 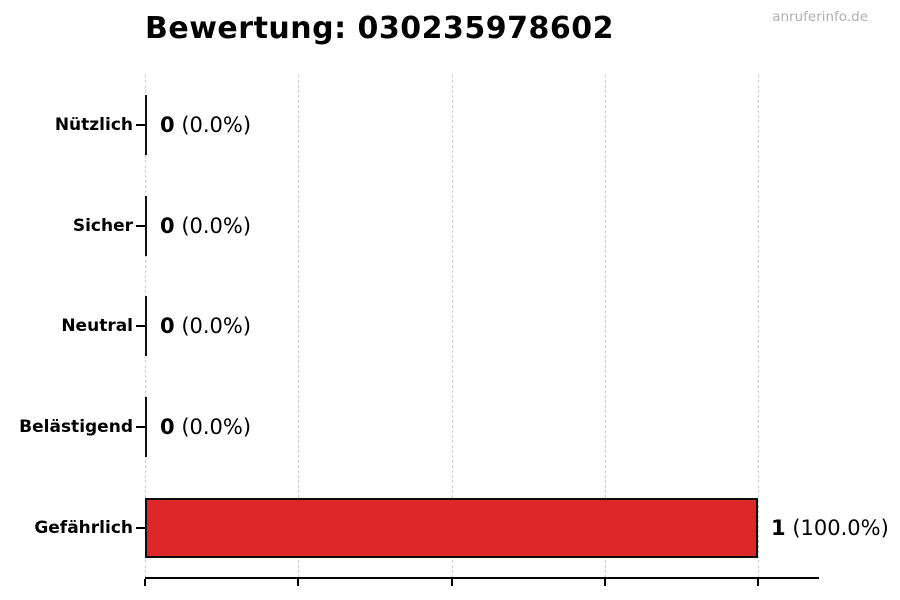 What do you see at coordinates (820, 17) in the screenshot?
I see `watermark: anruferinfo.de` at bounding box center [820, 17].